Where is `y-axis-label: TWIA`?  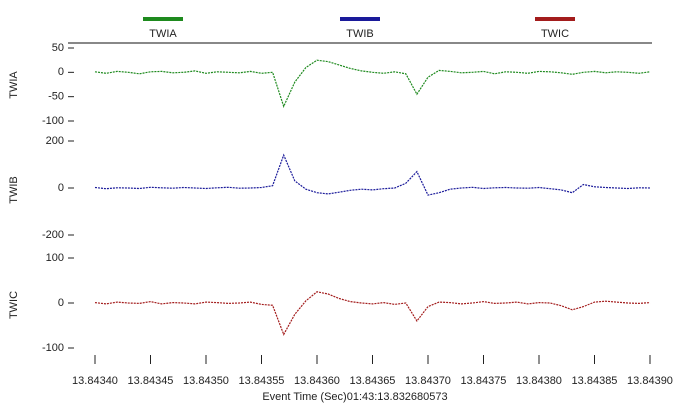
y-axis-label: TWIA is located at coordinates (14, 85).